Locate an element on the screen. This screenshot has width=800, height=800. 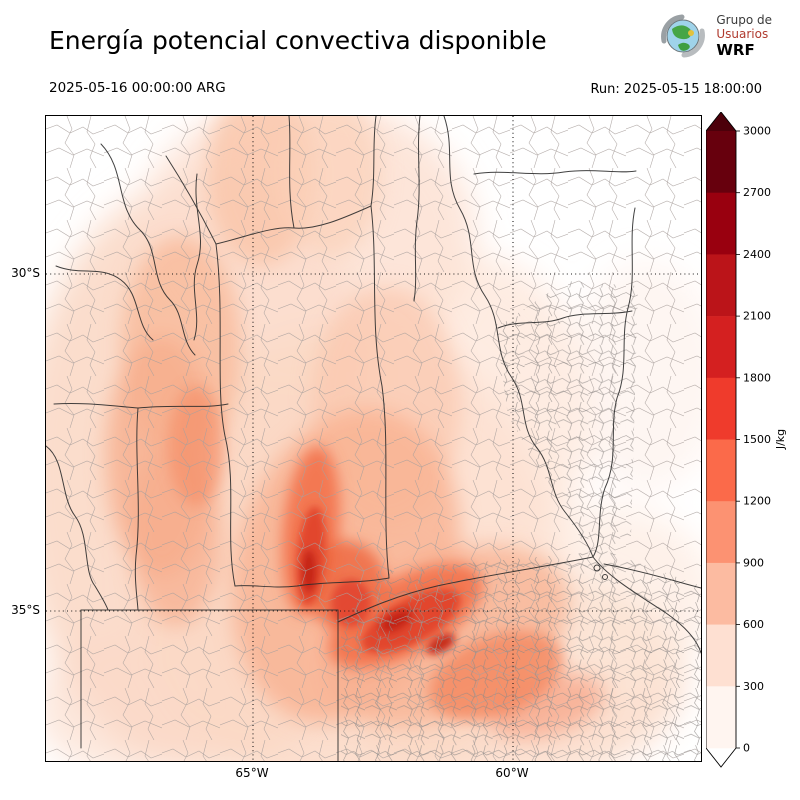
colorbar-over-arrow is located at coordinates (721, 121).